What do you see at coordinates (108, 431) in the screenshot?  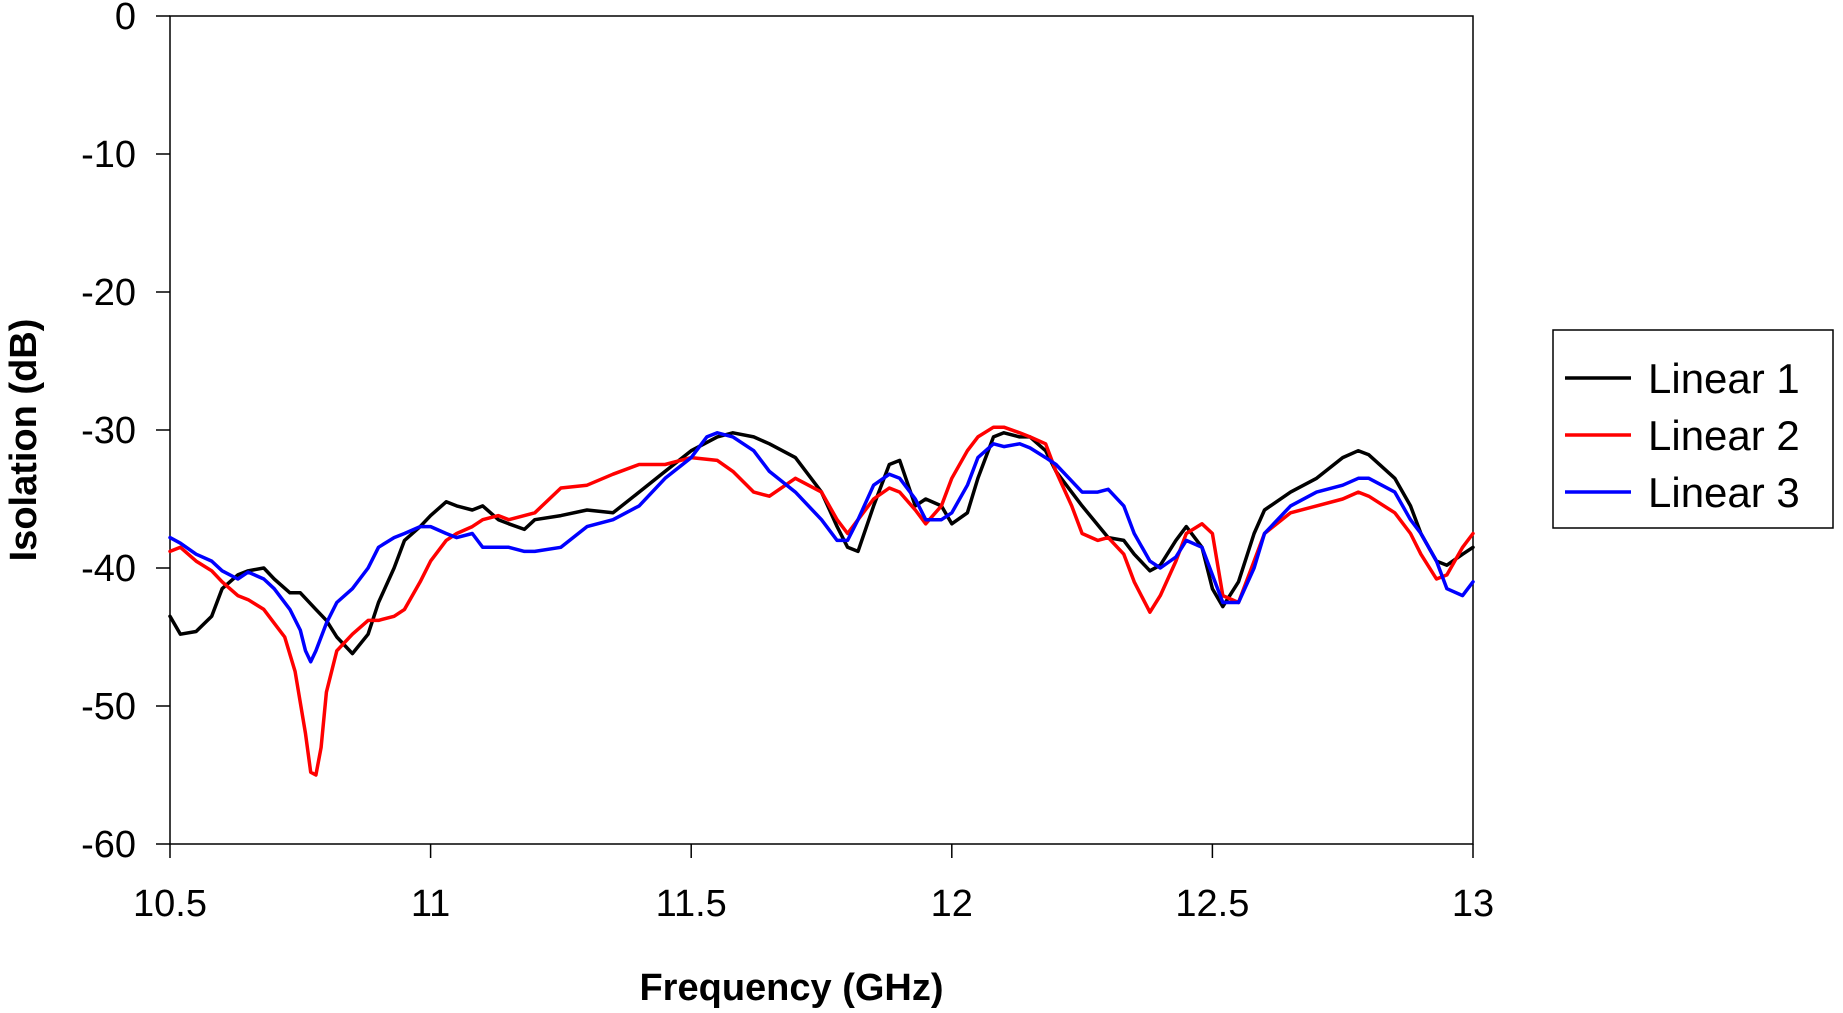 I see `y-tick-label: -30` at bounding box center [108, 431].